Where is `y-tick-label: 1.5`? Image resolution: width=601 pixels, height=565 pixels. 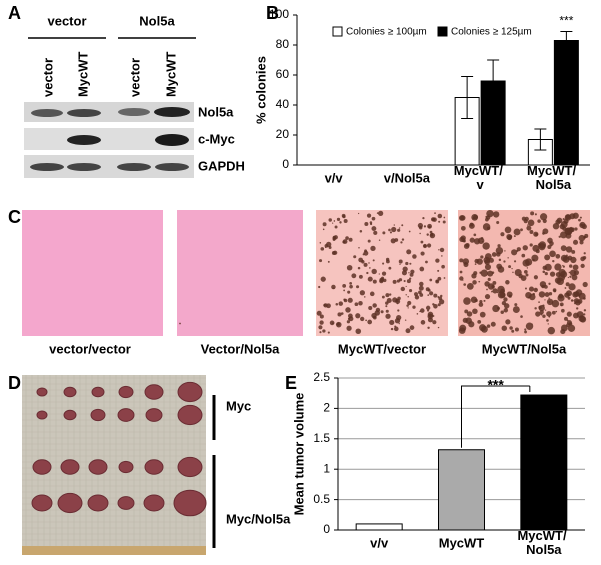 y-tick-label: 1.5 is located at coordinates (321, 438).